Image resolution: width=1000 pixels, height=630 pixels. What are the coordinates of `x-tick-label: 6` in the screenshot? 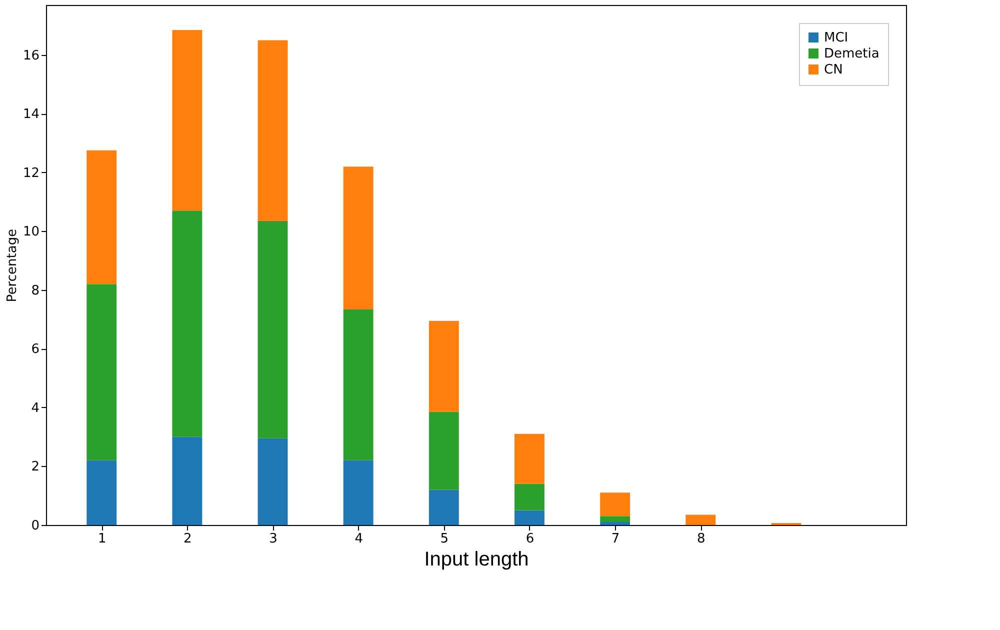 It's located at (530, 539).